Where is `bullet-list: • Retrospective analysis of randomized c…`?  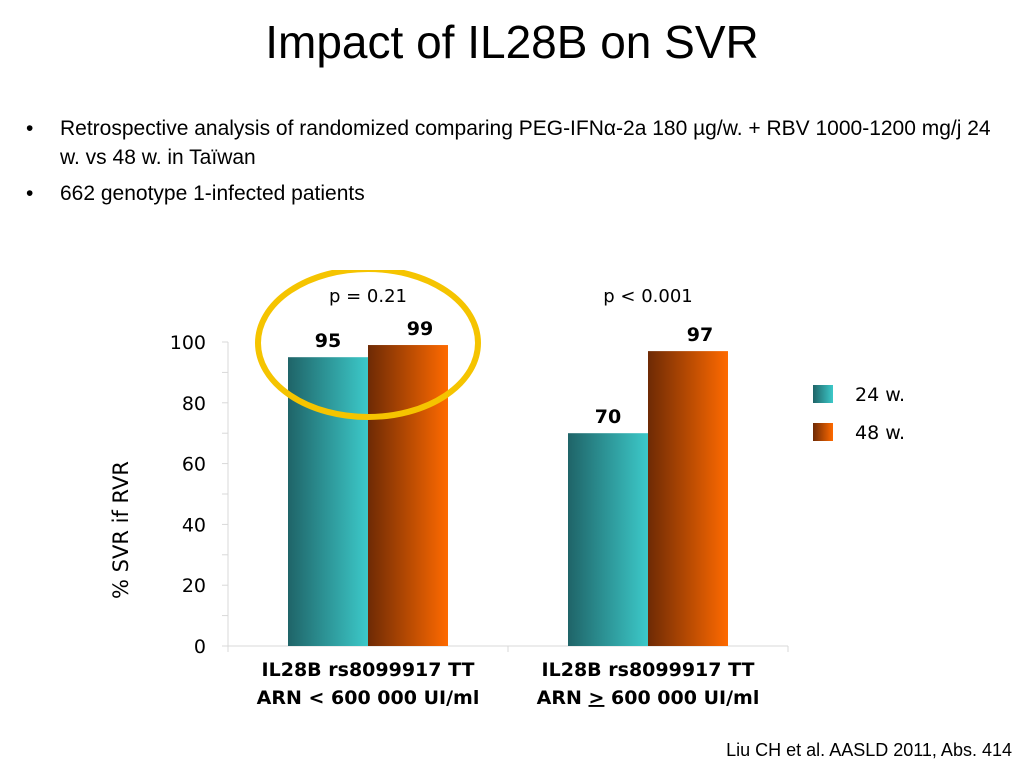 bullet-list: • Retrospective analysis of randomized c… is located at coordinates (512, 164).